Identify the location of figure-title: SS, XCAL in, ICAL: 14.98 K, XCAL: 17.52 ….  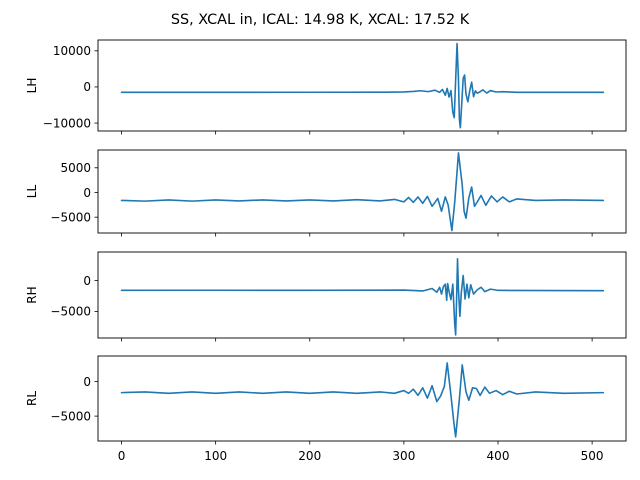
(320, 20).